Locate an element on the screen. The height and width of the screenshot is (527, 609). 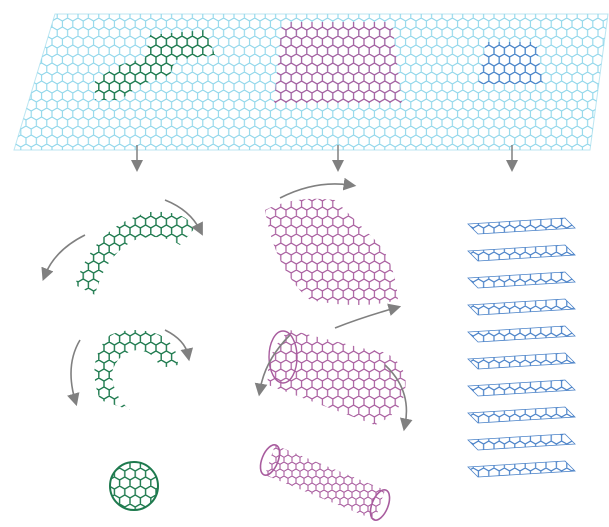
graphite-stack is located at coordinates (521, 347).